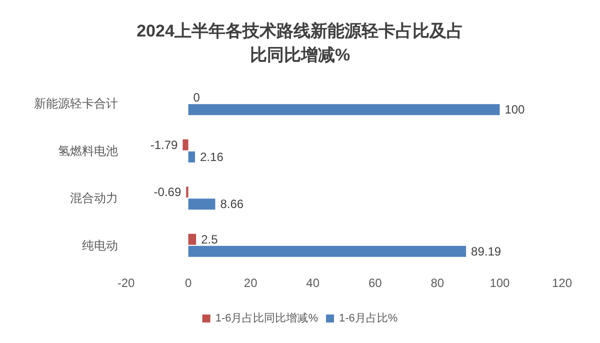 The width and height of the screenshot is (600, 343). What do you see at coordinates (486, 251) in the screenshot?
I see `data-label: 89.19` at bounding box center [486, 251].